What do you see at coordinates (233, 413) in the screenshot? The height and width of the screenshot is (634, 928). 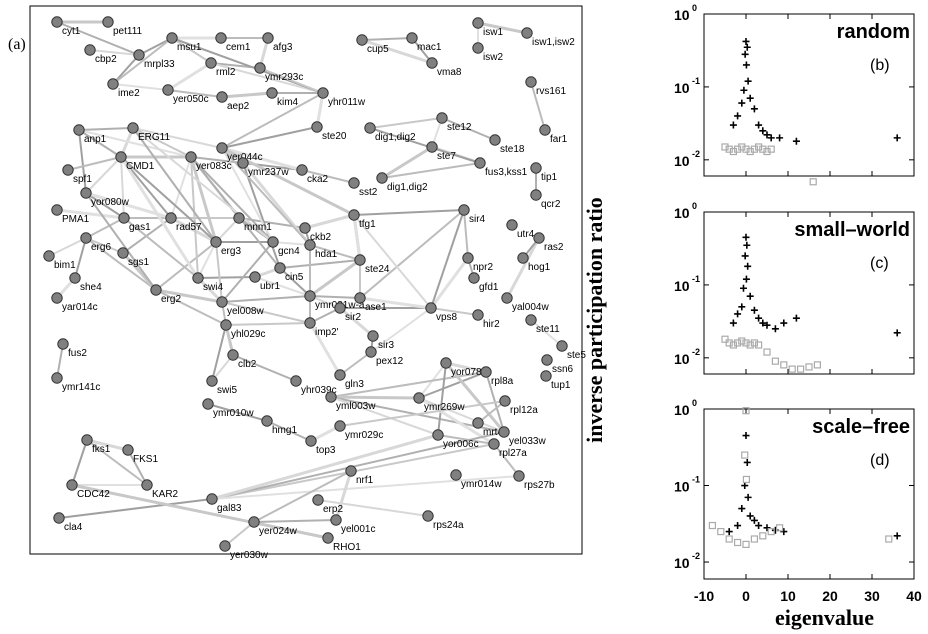 I see `network-node-label: ymr010w` at bounding box center [233, 413].